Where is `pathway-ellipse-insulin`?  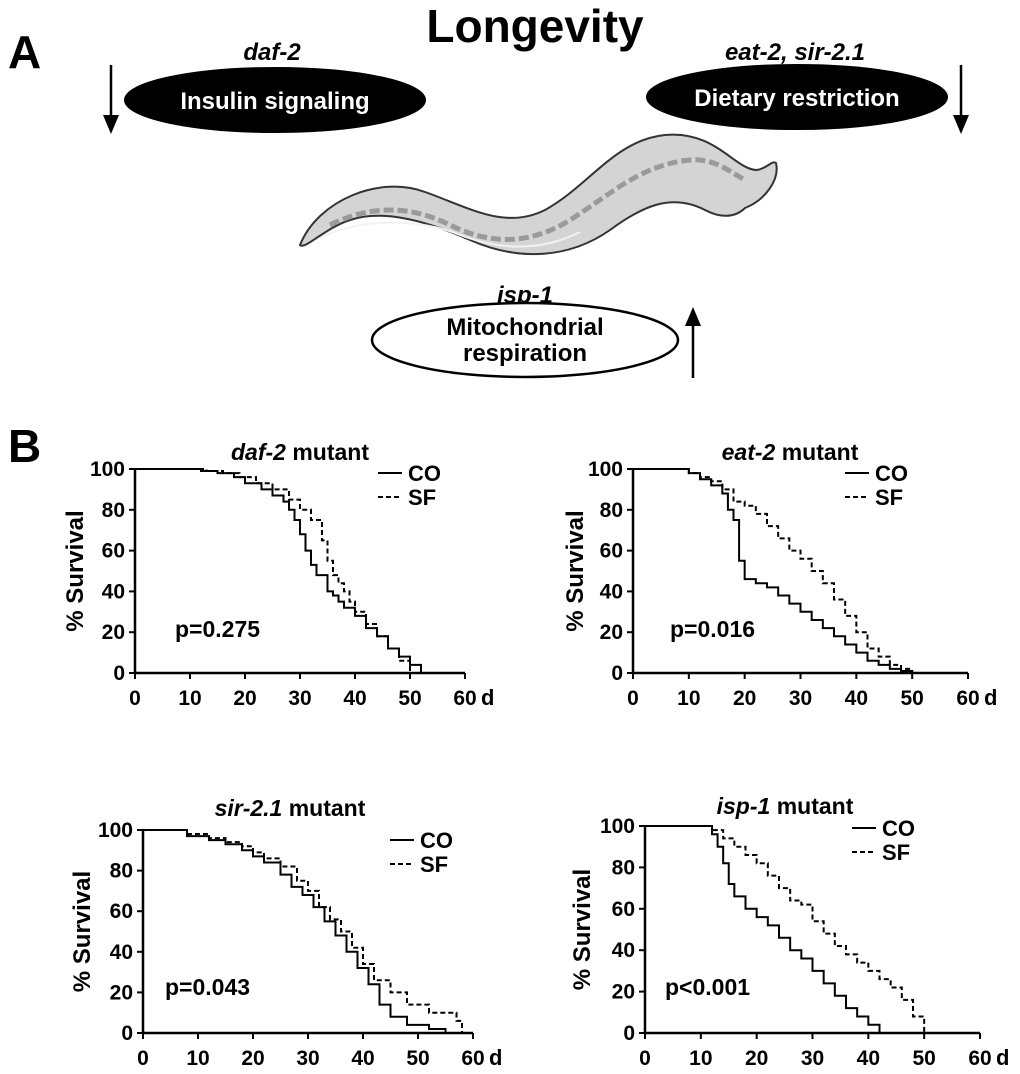 pathway-ellipse-insulin is located at coordinates (275, 100).